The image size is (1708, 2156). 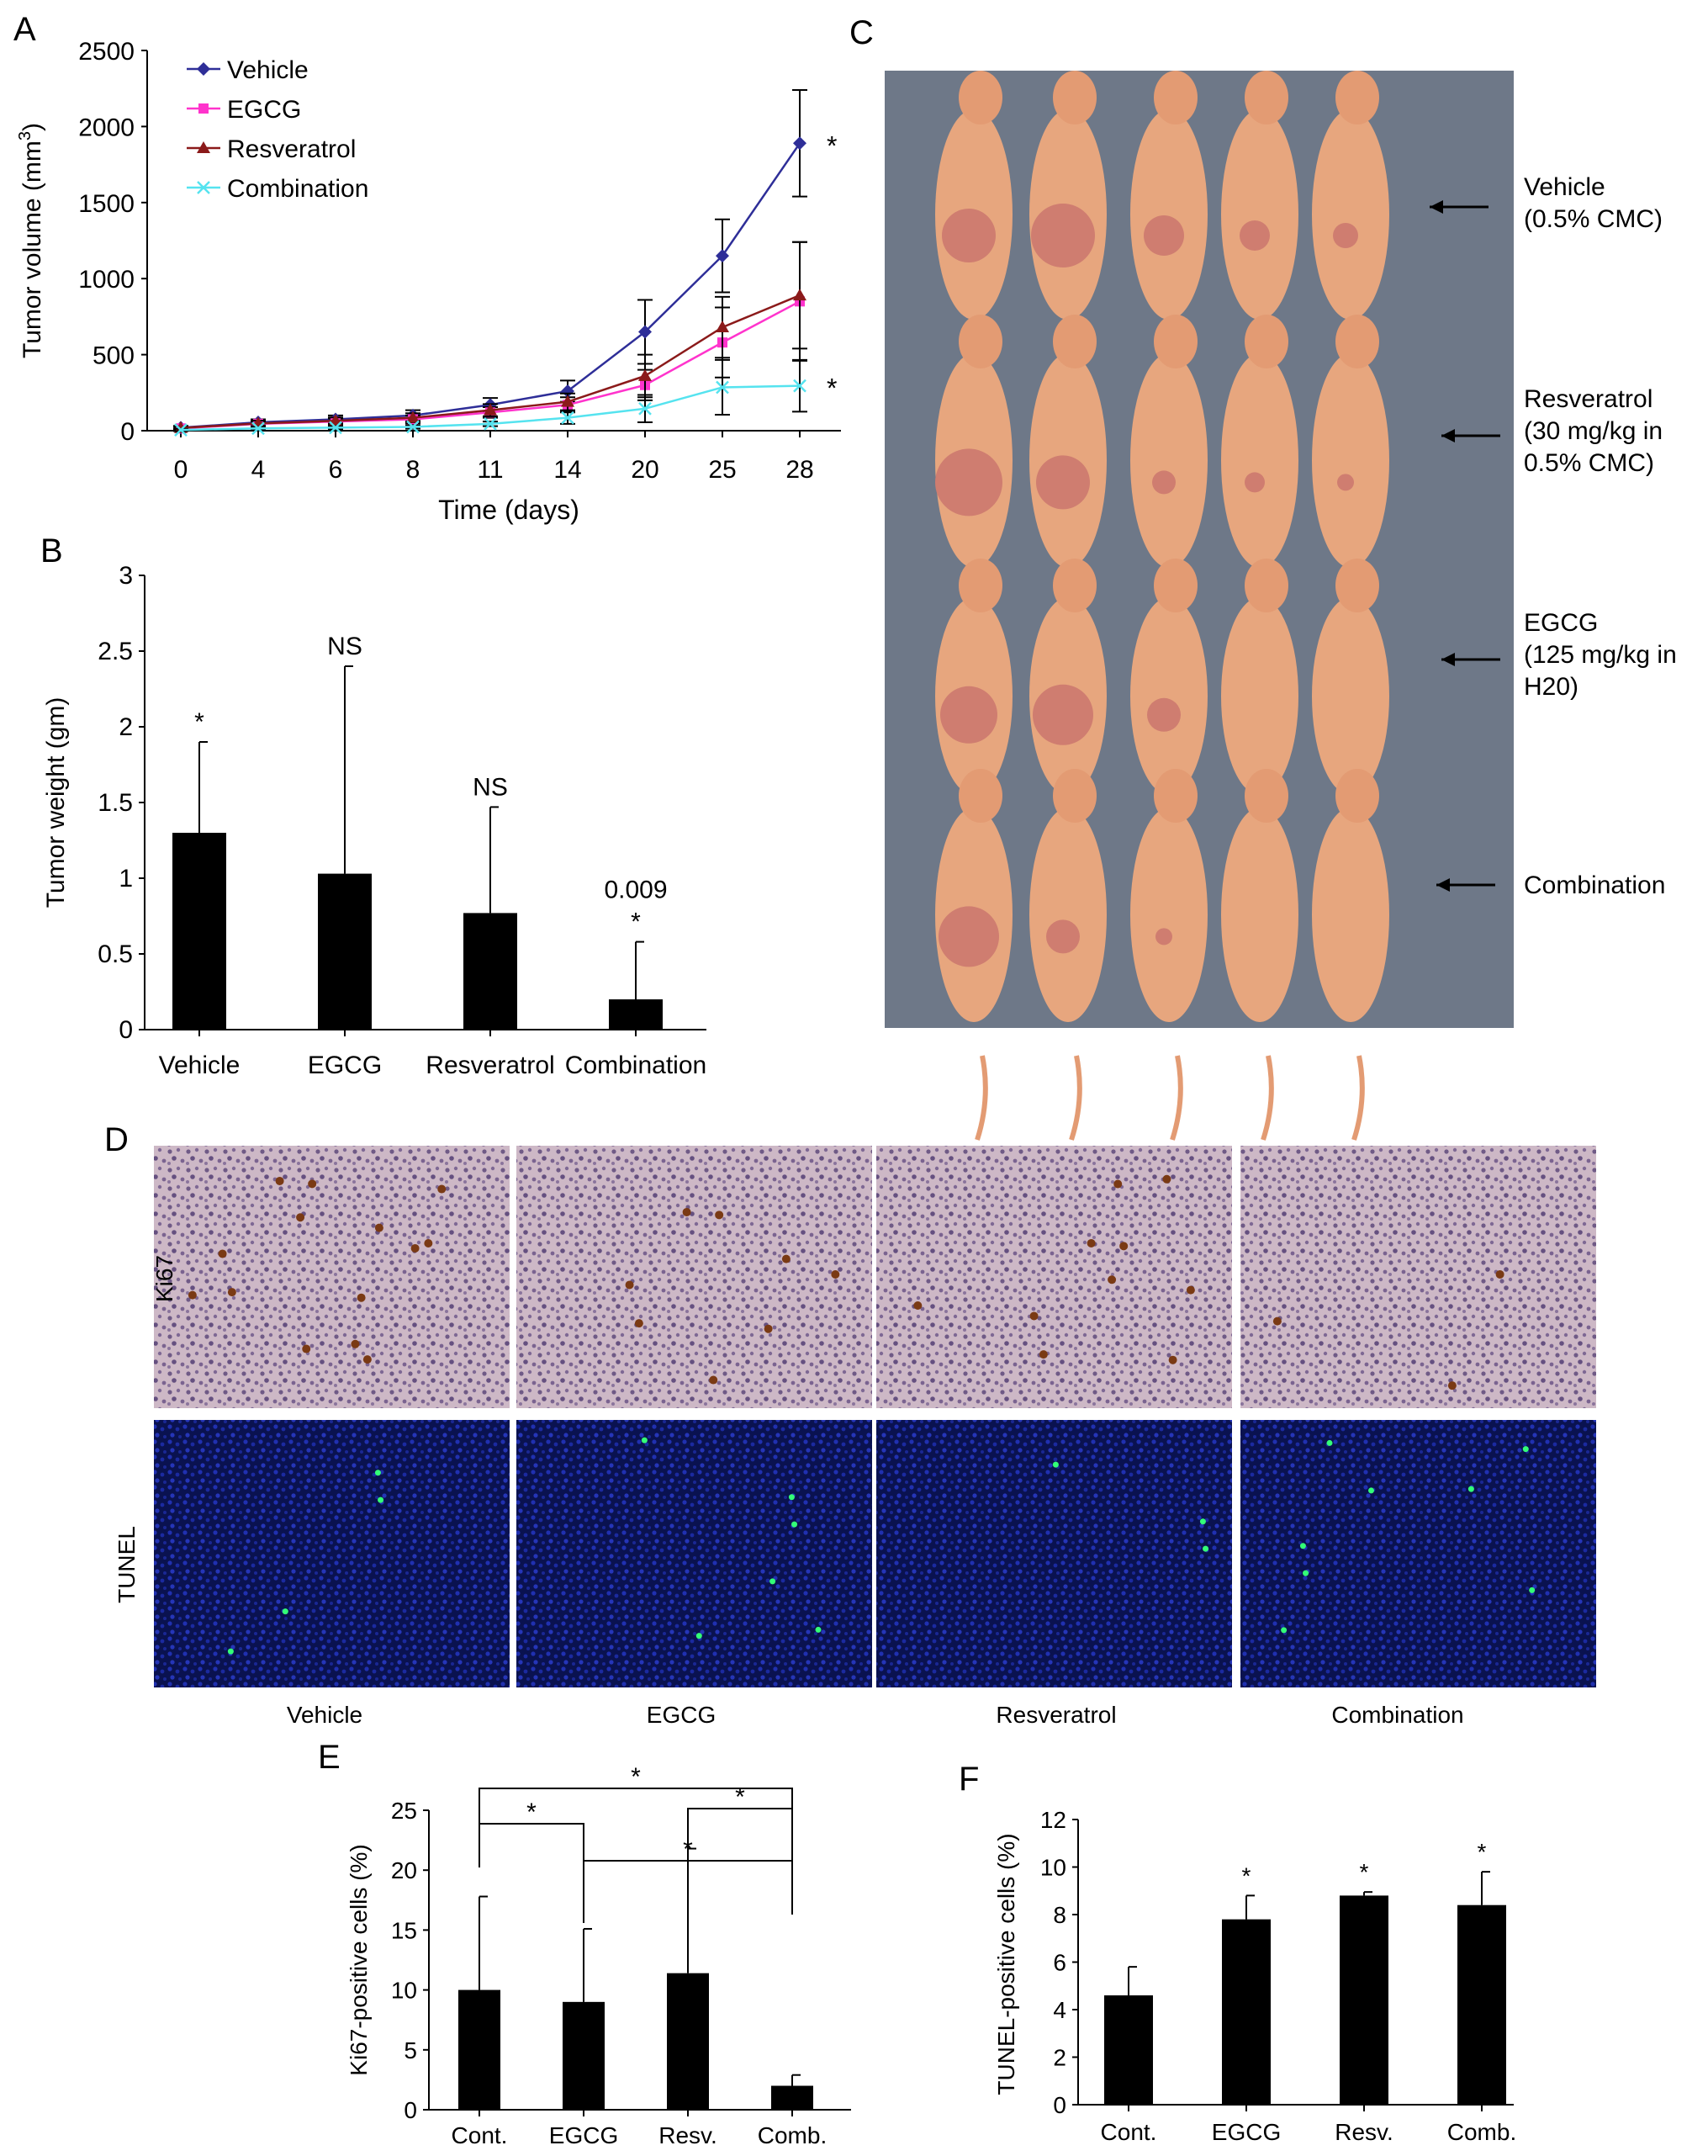 I want to click on point-resveratrol, so click(x=490, y=409).